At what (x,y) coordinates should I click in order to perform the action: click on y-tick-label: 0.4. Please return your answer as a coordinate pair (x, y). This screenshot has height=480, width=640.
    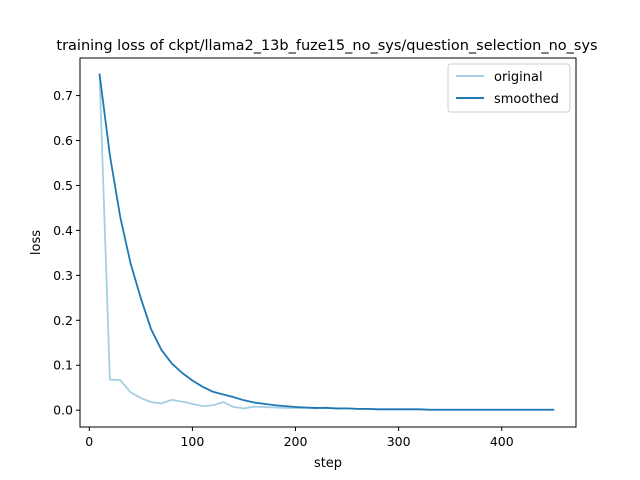
    Looking at the image, I should click on (63, 230).